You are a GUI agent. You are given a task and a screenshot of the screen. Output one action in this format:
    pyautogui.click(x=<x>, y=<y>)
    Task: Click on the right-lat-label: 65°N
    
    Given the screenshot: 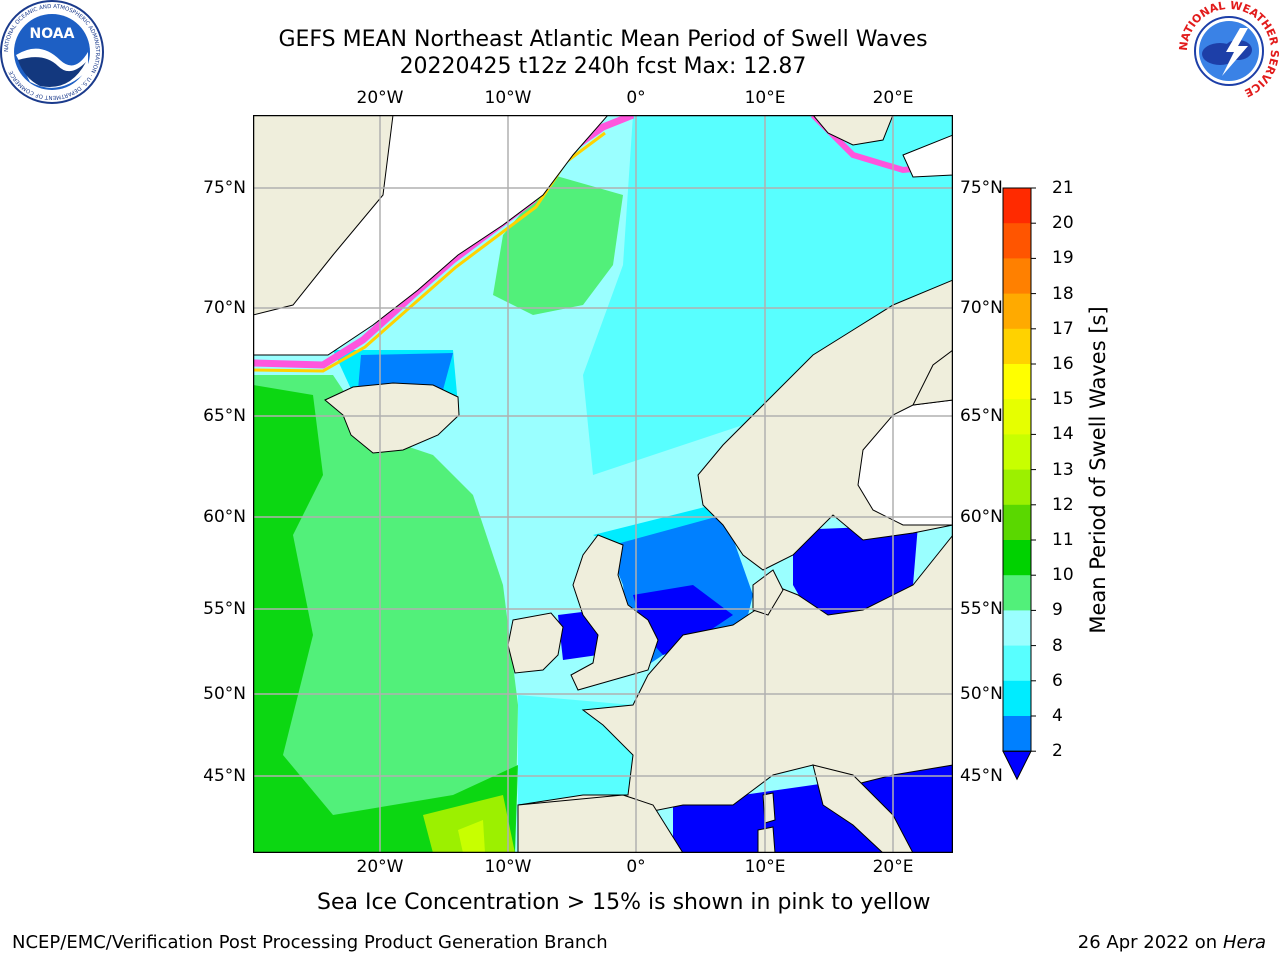 What is the action you would take?
    pyautogui.click(x=981, y=416)
    